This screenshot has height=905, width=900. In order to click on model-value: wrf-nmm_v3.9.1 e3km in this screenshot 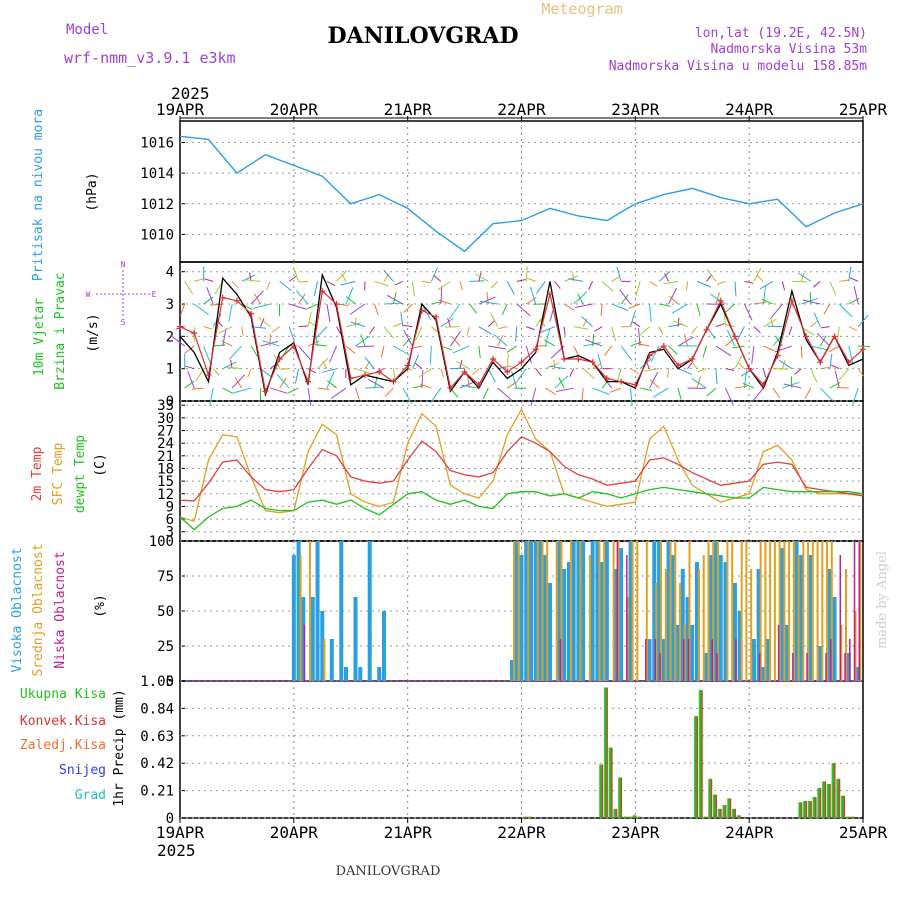, I will do `click(150, 58)`.